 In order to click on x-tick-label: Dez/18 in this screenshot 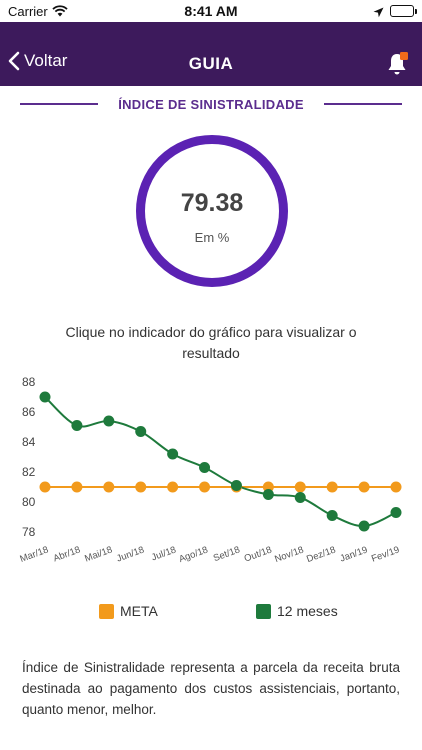, I will do `click(321, 554)`.